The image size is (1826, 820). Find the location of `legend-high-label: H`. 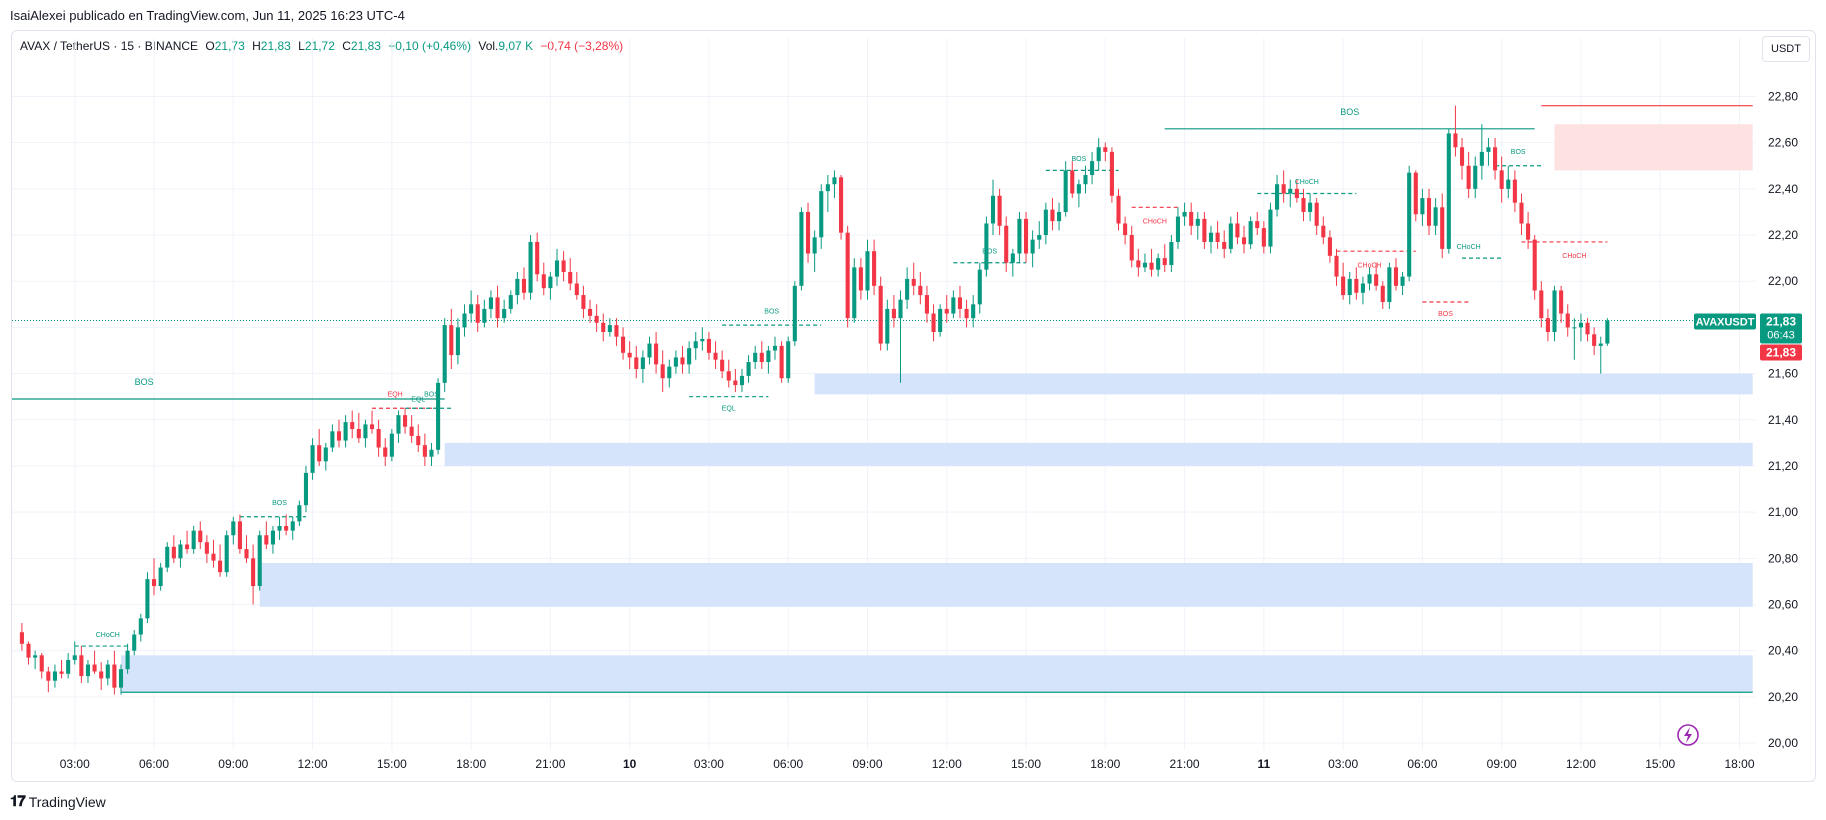

legend-high-label: H is located at coordinates (256, 46).